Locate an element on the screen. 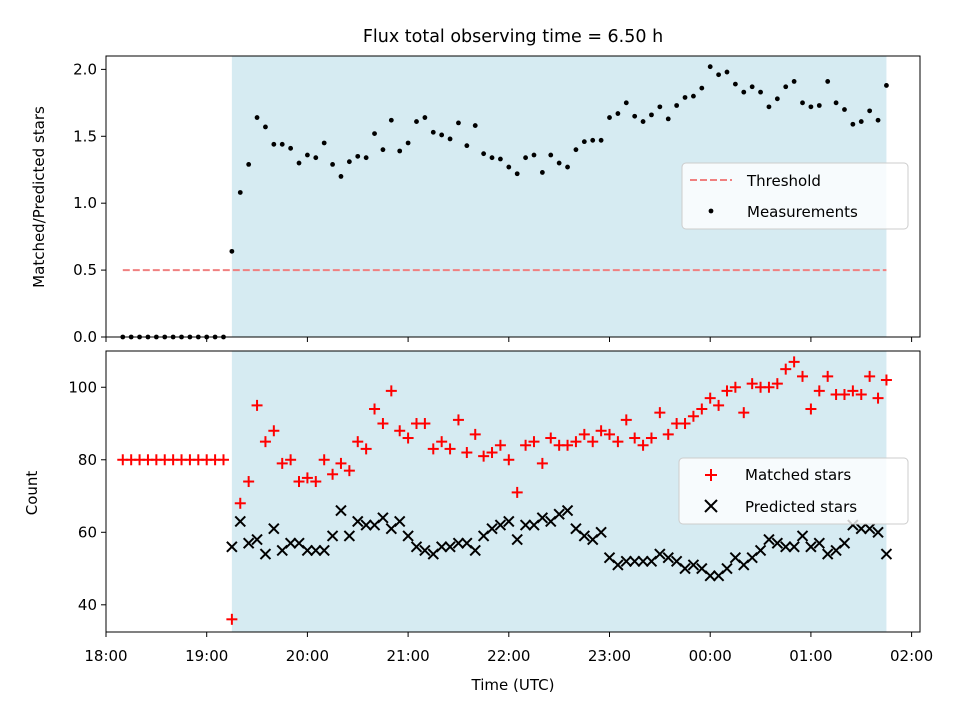  bottom-y-tick-label: 80 is located at coordinates (87, 460).